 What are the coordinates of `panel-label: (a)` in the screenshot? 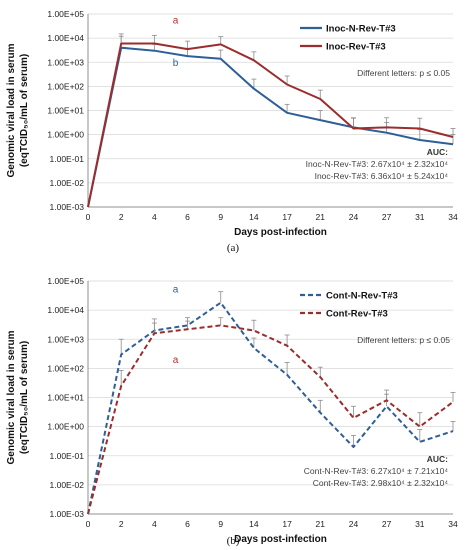 It's located at (233, 248).